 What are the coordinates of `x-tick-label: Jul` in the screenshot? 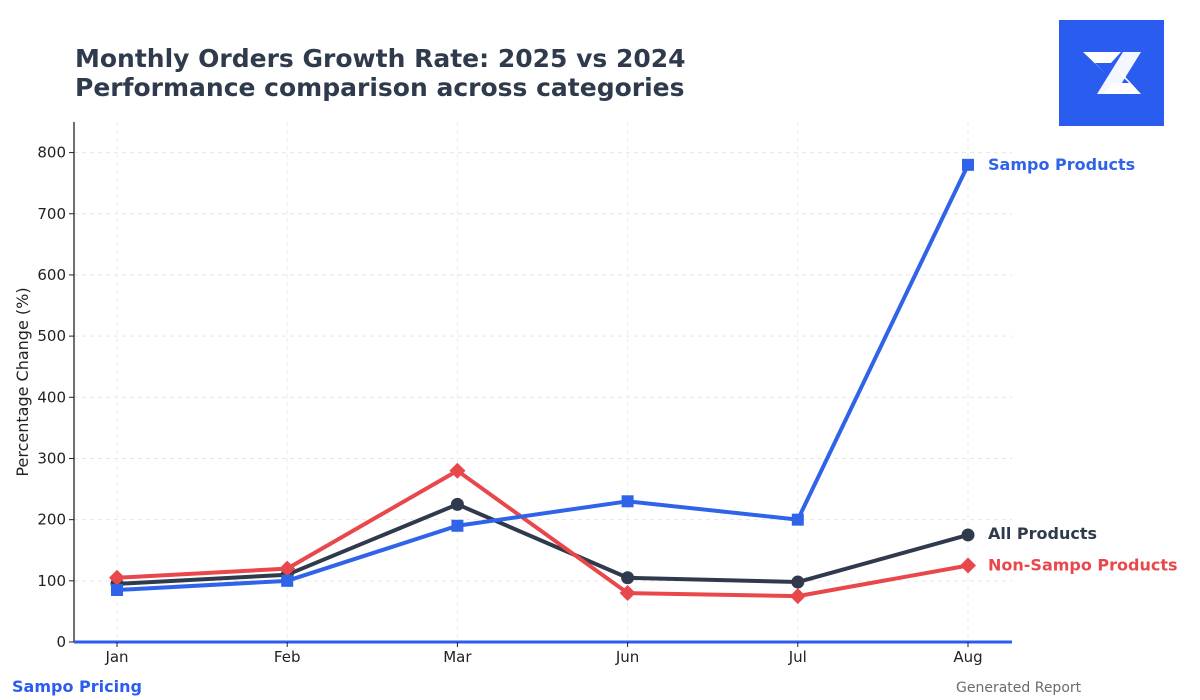 It's located at (797, 657).